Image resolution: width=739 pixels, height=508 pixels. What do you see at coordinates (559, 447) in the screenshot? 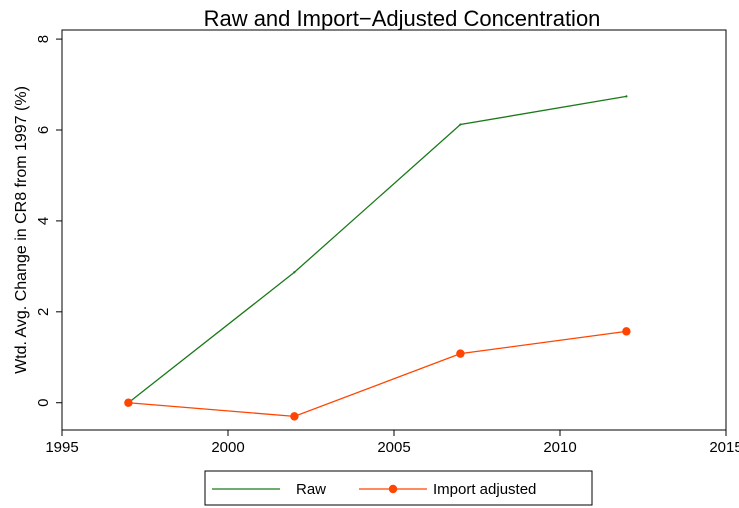
I see `x-tick-label: 2010` at bounding box center [559, 447].